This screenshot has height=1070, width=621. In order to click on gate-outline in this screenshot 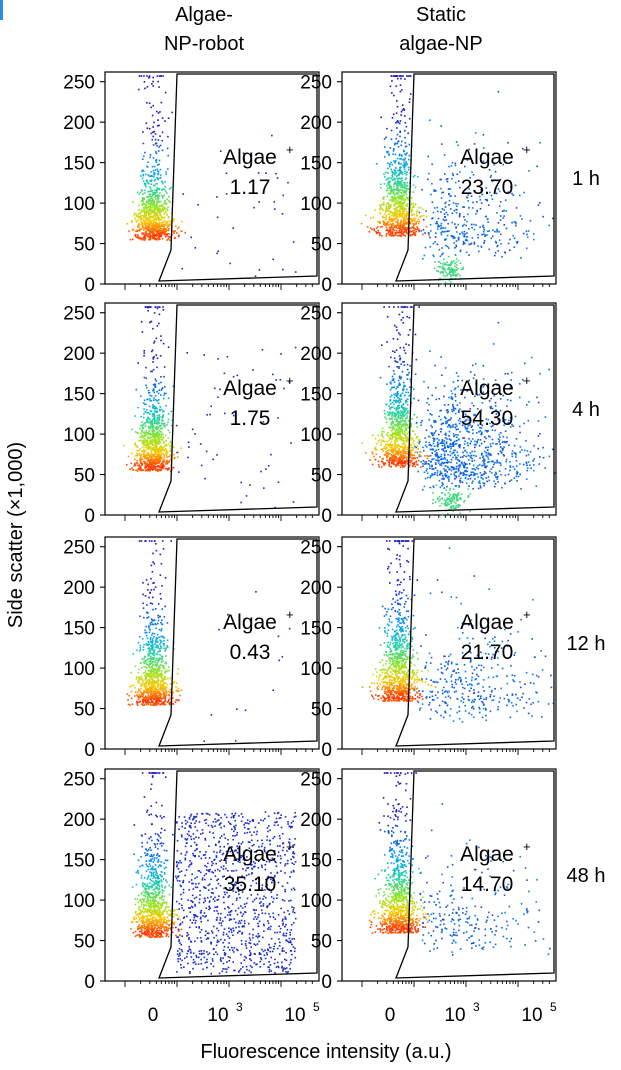, I will do `click(475, 177)`.